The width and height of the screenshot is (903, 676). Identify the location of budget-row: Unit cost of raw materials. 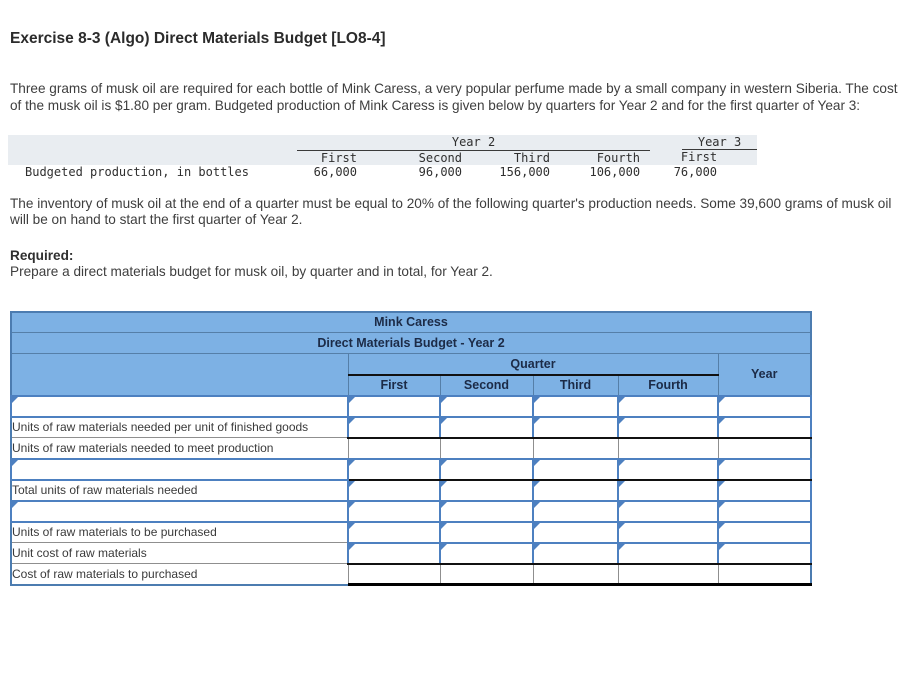
(411, 553).